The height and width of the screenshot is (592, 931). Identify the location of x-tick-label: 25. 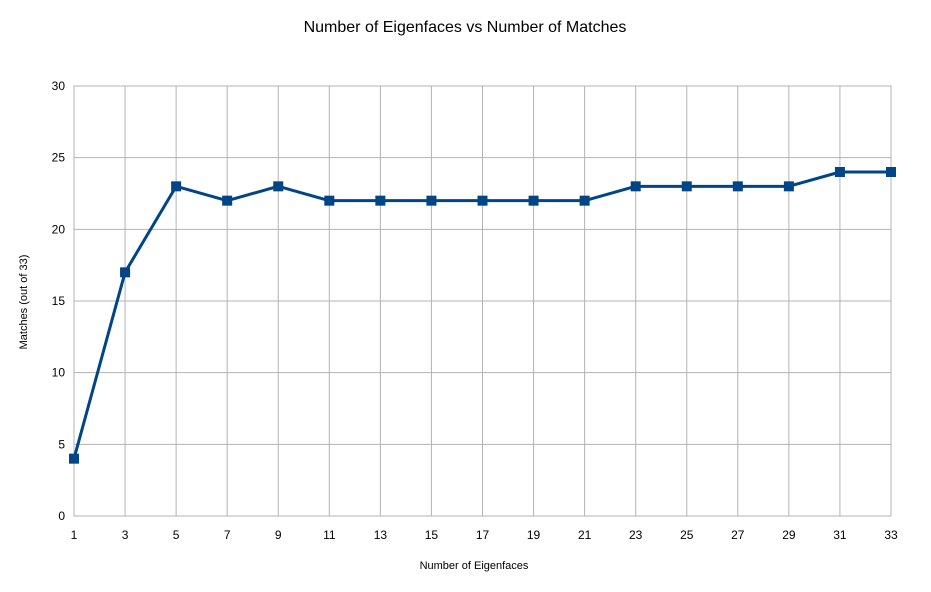
(687, 535).